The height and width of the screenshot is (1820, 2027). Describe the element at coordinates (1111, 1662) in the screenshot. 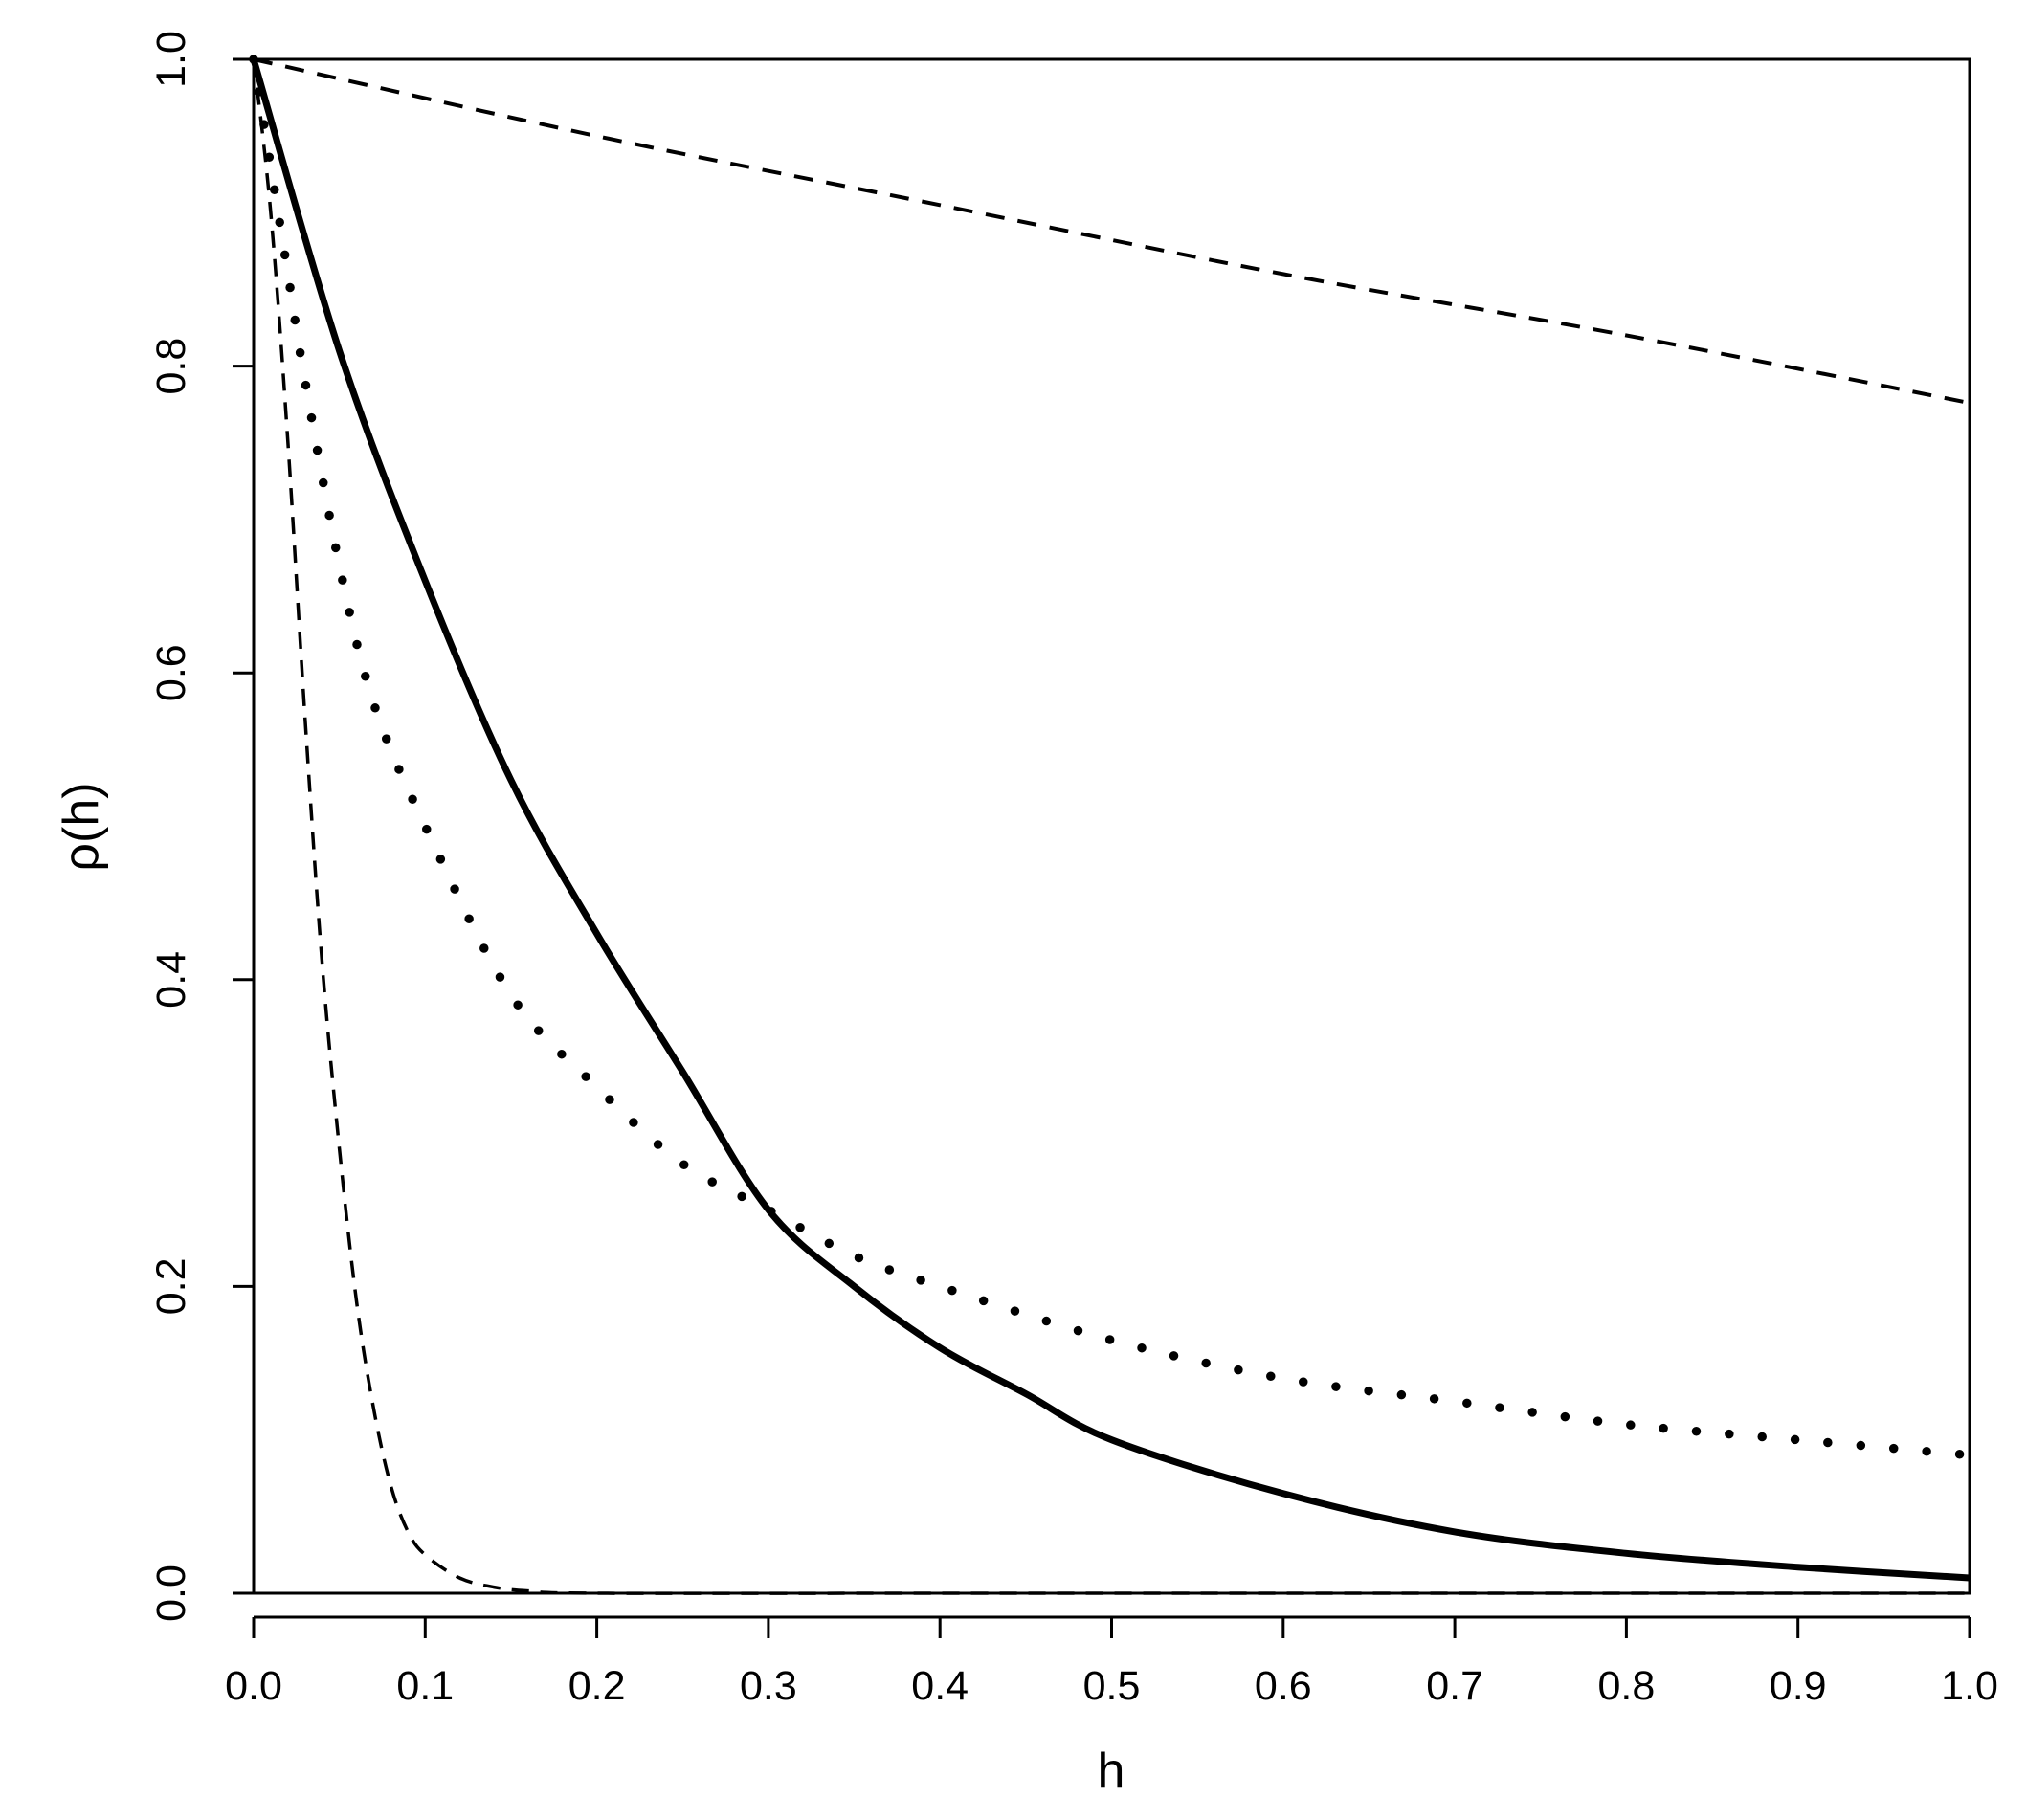

I see `x-axis: 0.0 0.1 0.2 0.3 0.4 0.5 0.6 0.7 0.8 0.9 1.0` at that location.